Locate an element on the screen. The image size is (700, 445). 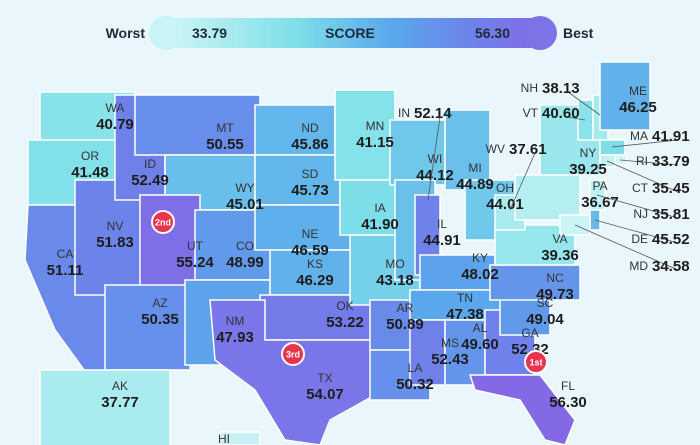
state-abbr: SC is located at coordinates (545, 303).